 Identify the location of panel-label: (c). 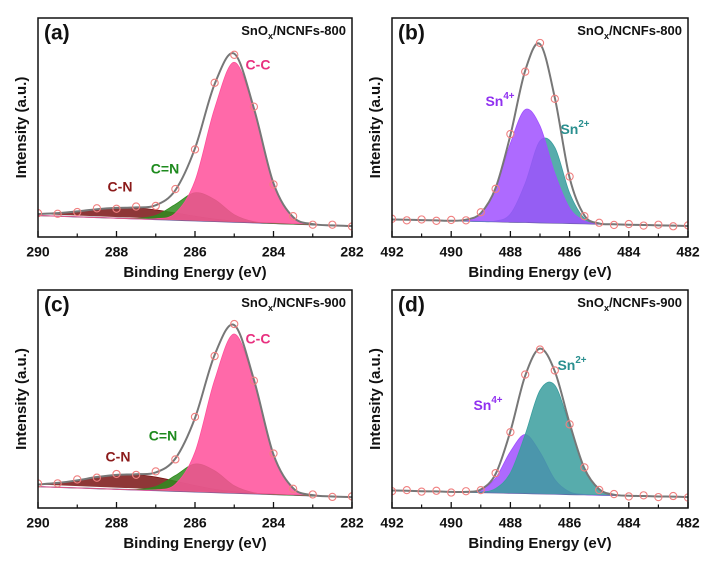
(57, 305).